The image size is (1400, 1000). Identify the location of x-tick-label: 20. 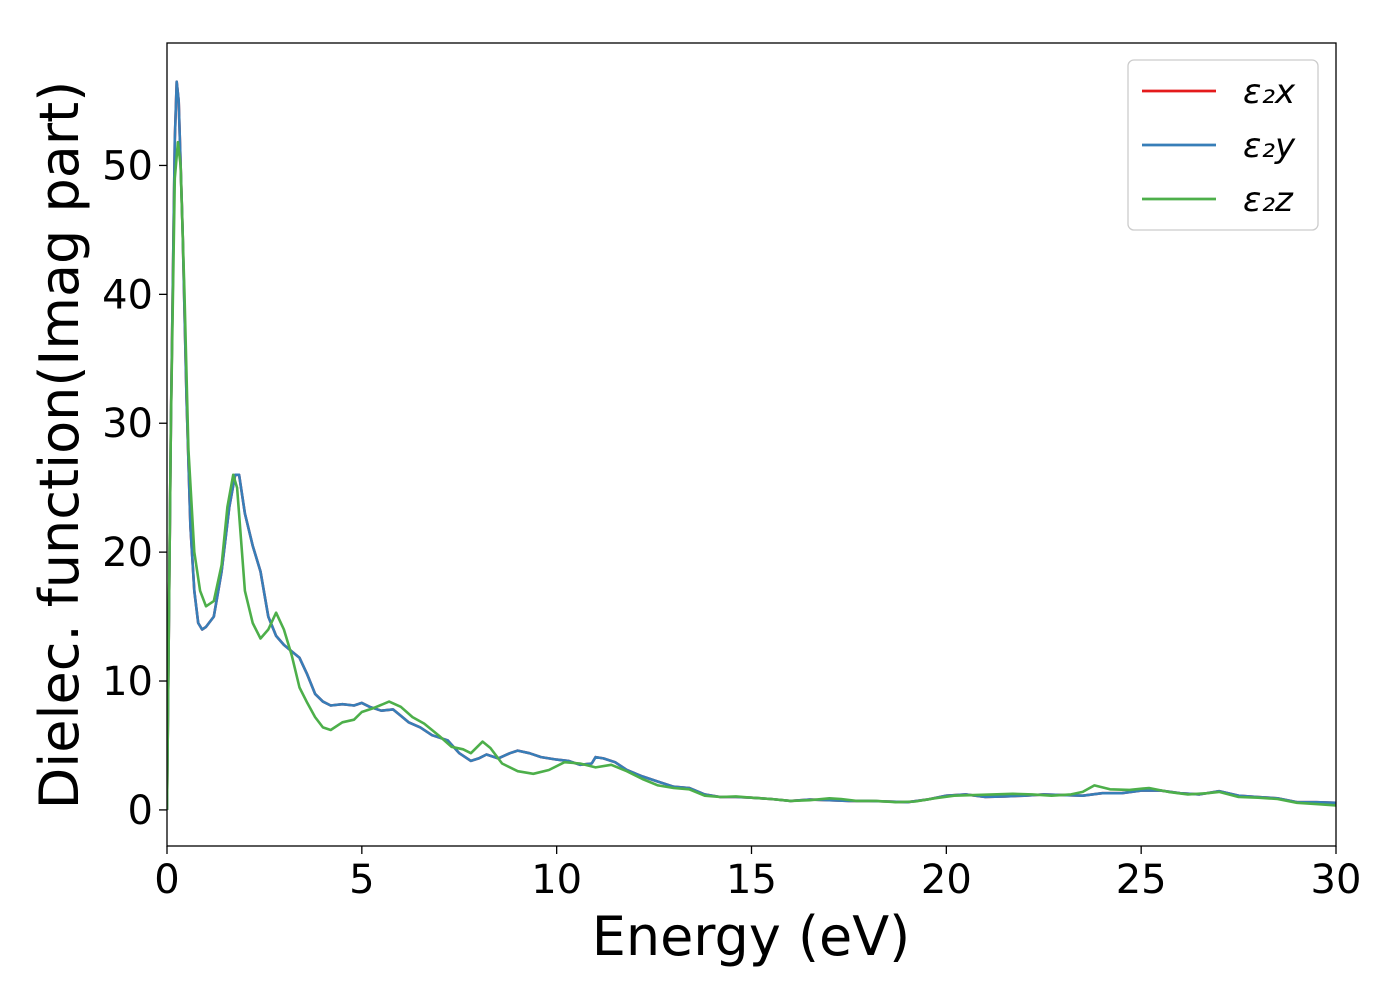
(946, 880).